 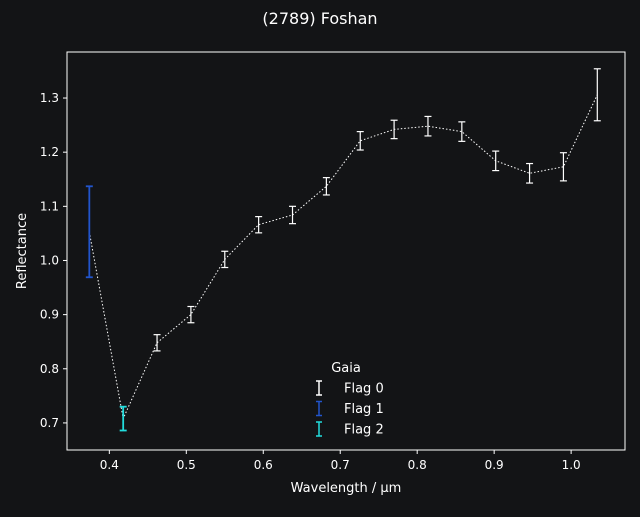 What do you see at coordinates (263, 465) in the screenshot?
I see `x-tick-label: 0.6` at bounding box center [263, 465].